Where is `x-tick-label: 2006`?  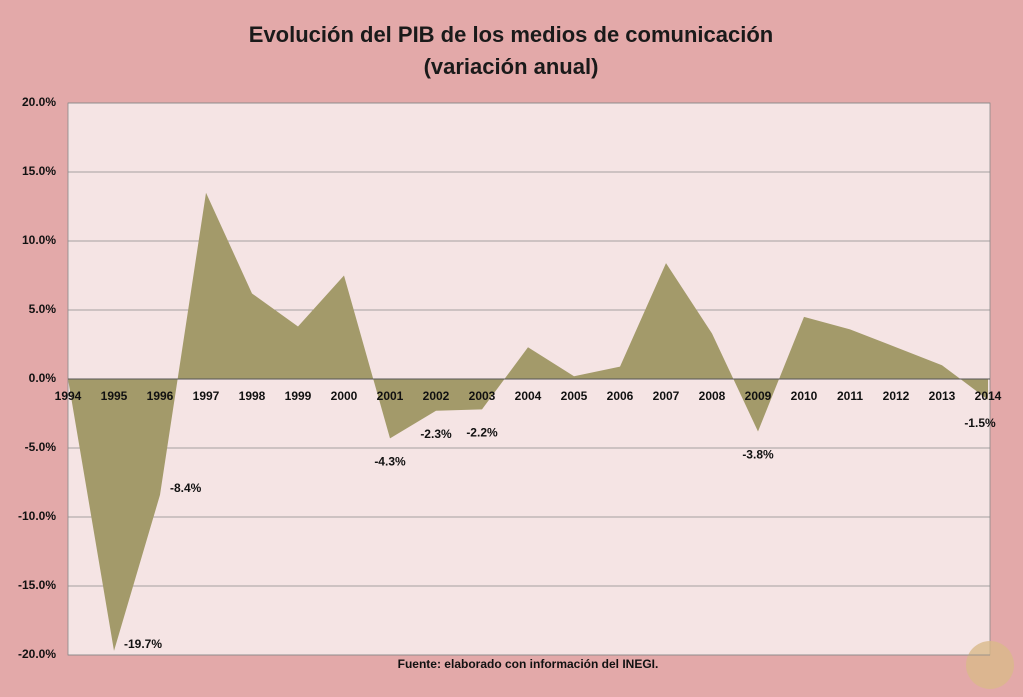
x-tick-label: 2006 is located at coordinates (620, 396).